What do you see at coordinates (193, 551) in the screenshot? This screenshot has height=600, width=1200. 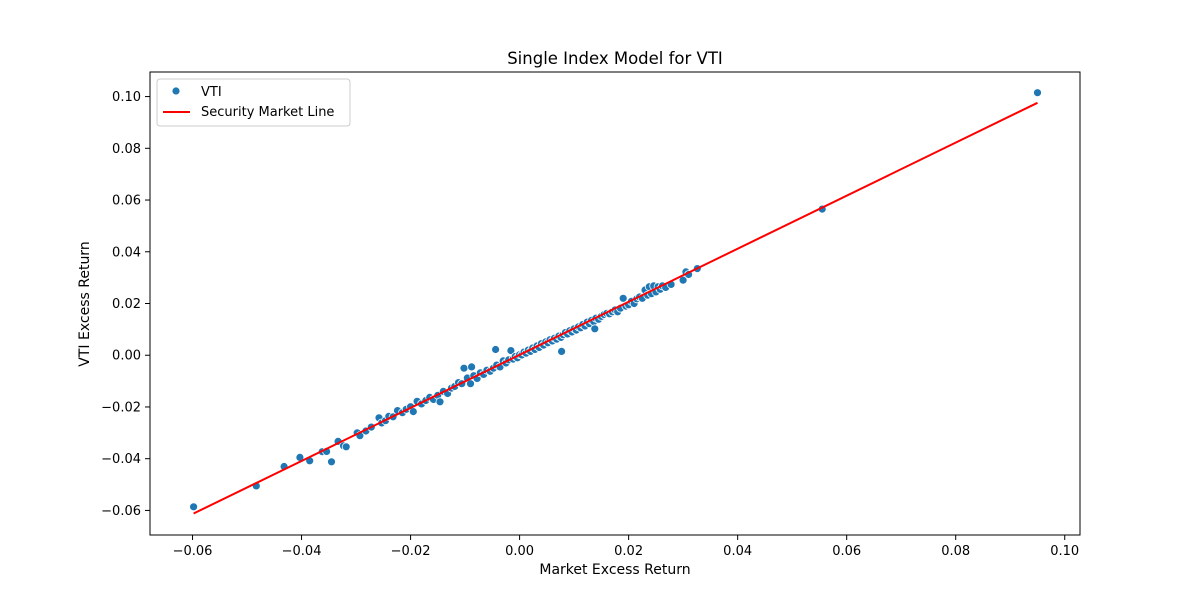 I see `x-tick-label: −0.06` at bounding box center [193, 551].